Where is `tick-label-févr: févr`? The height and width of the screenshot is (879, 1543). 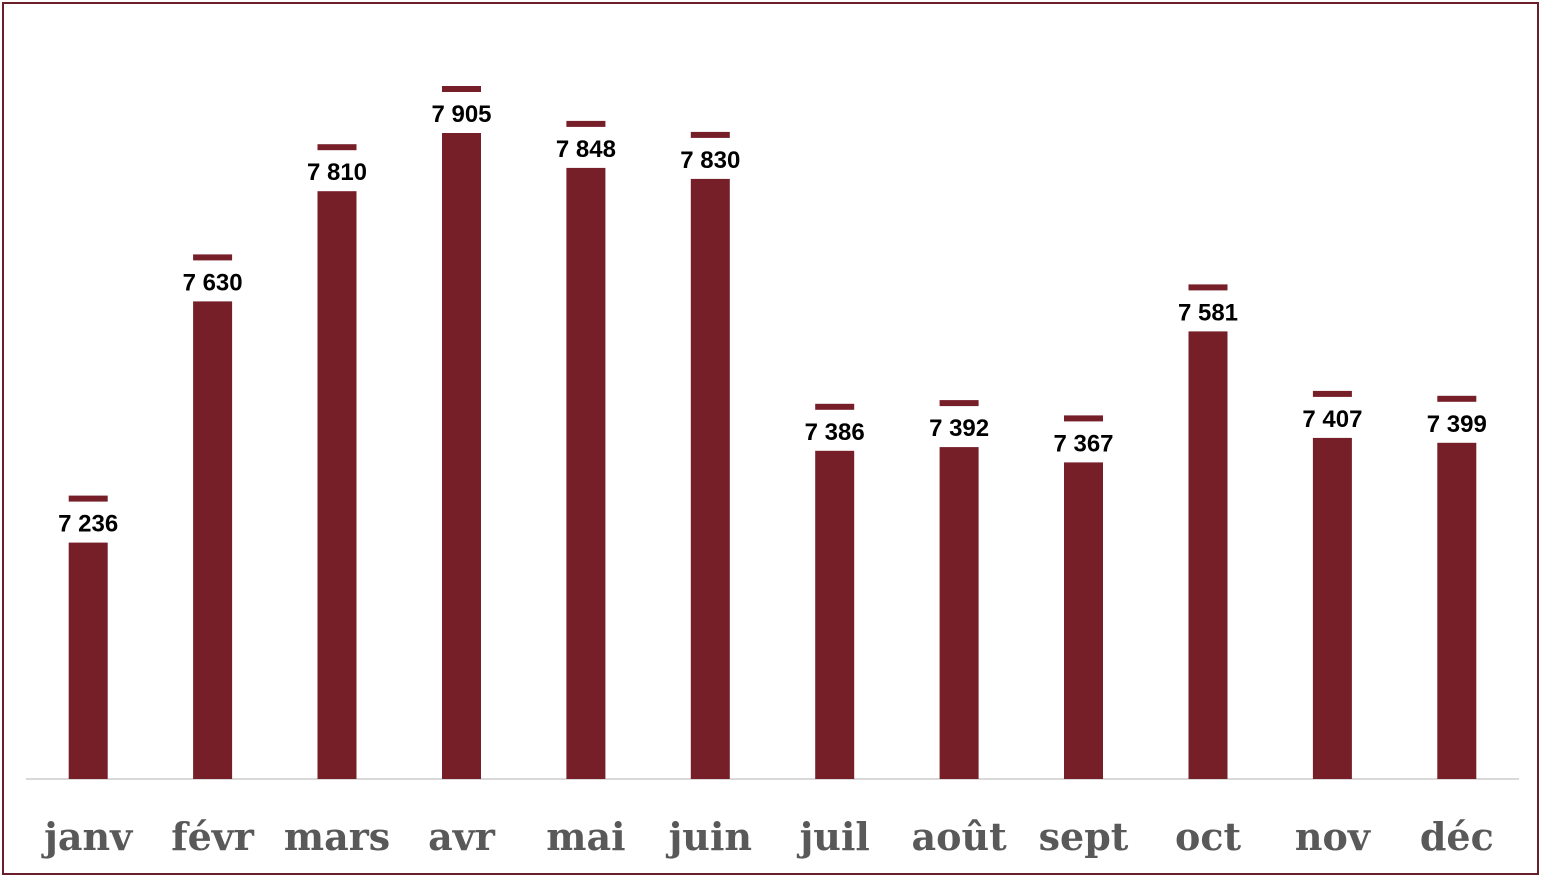
tick-label-févr: févr is located at coordinates (213, 836).